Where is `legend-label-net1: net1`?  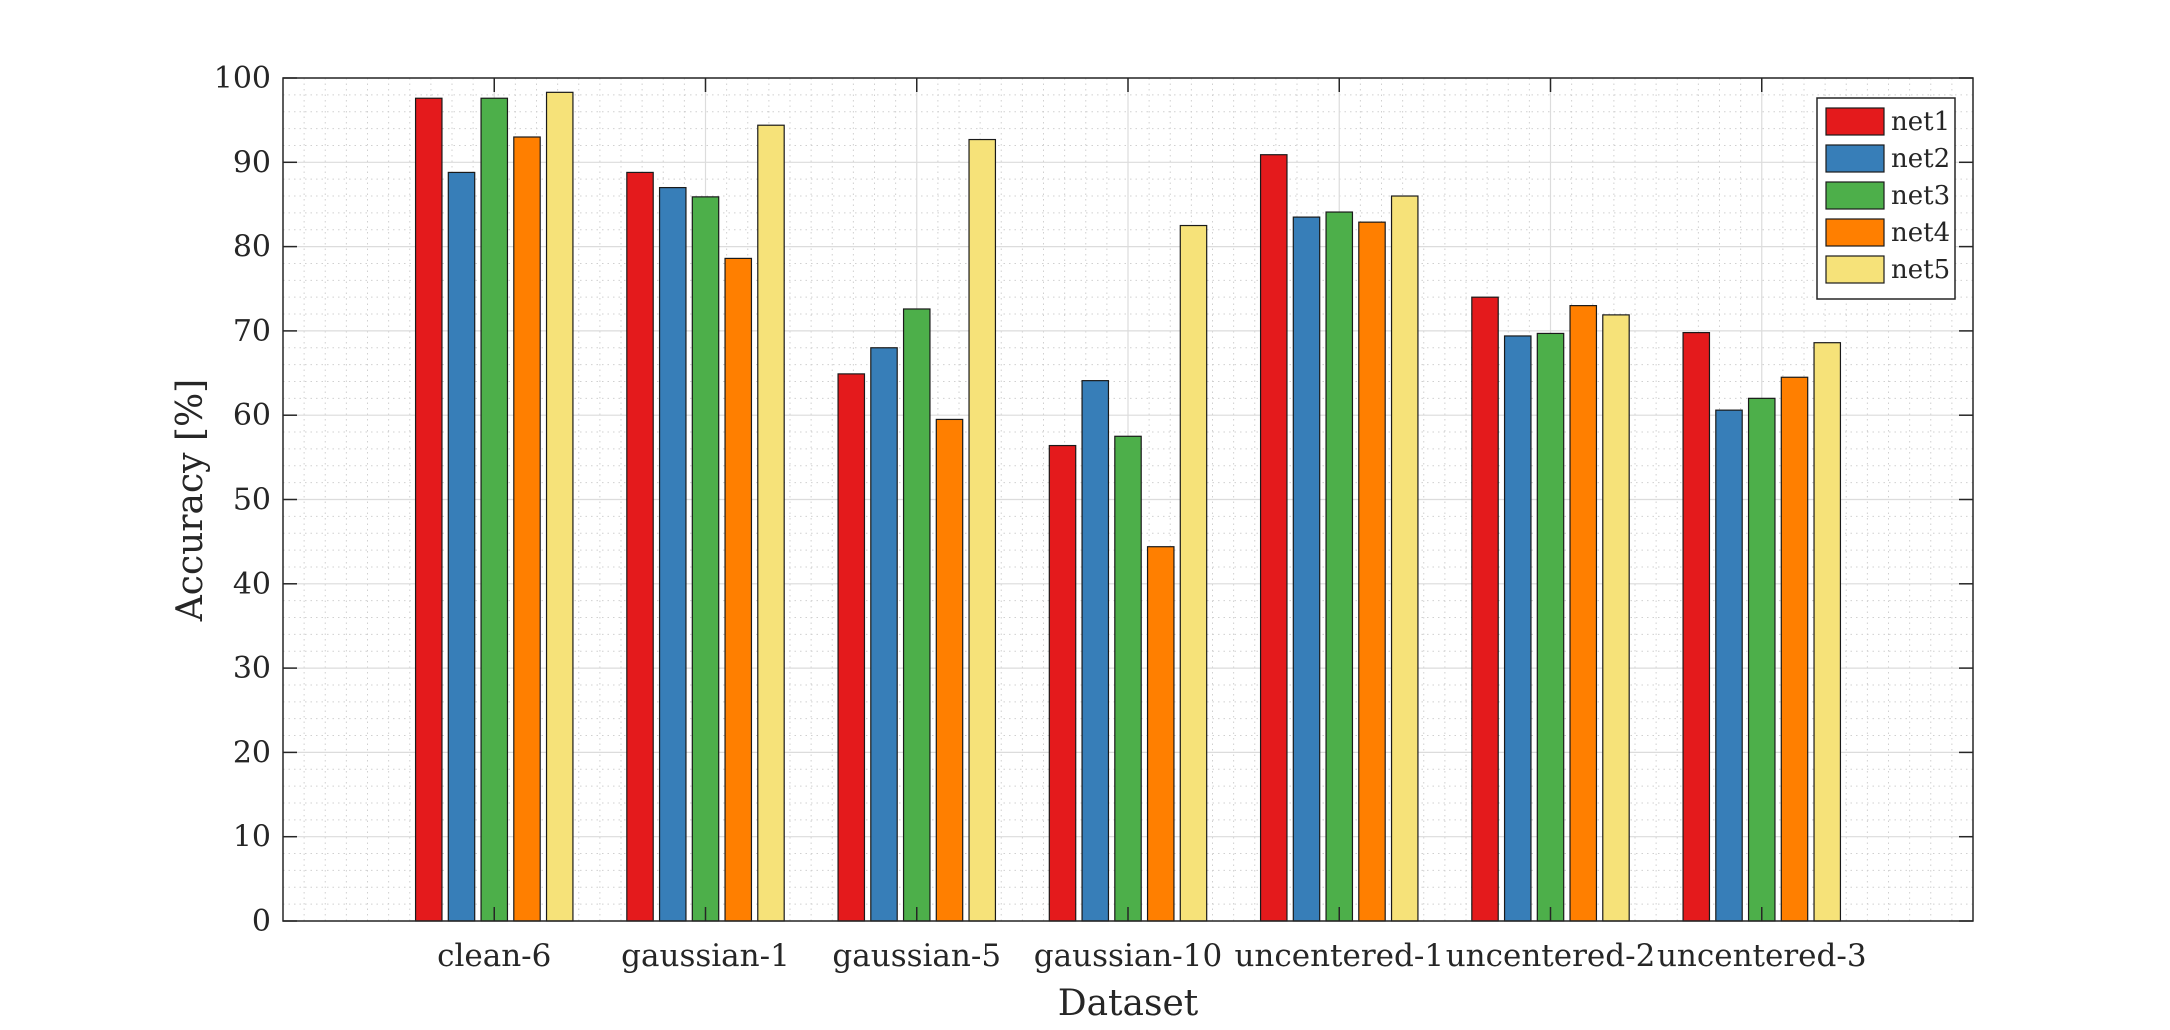
legend-label-net1: net1 is located at coordinates (1920, 122).